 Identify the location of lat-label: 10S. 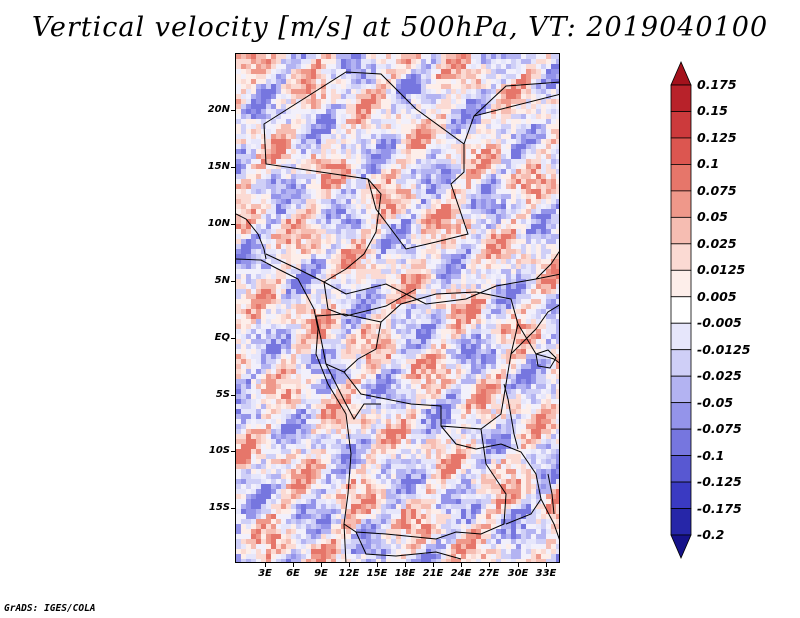
(219, 450).